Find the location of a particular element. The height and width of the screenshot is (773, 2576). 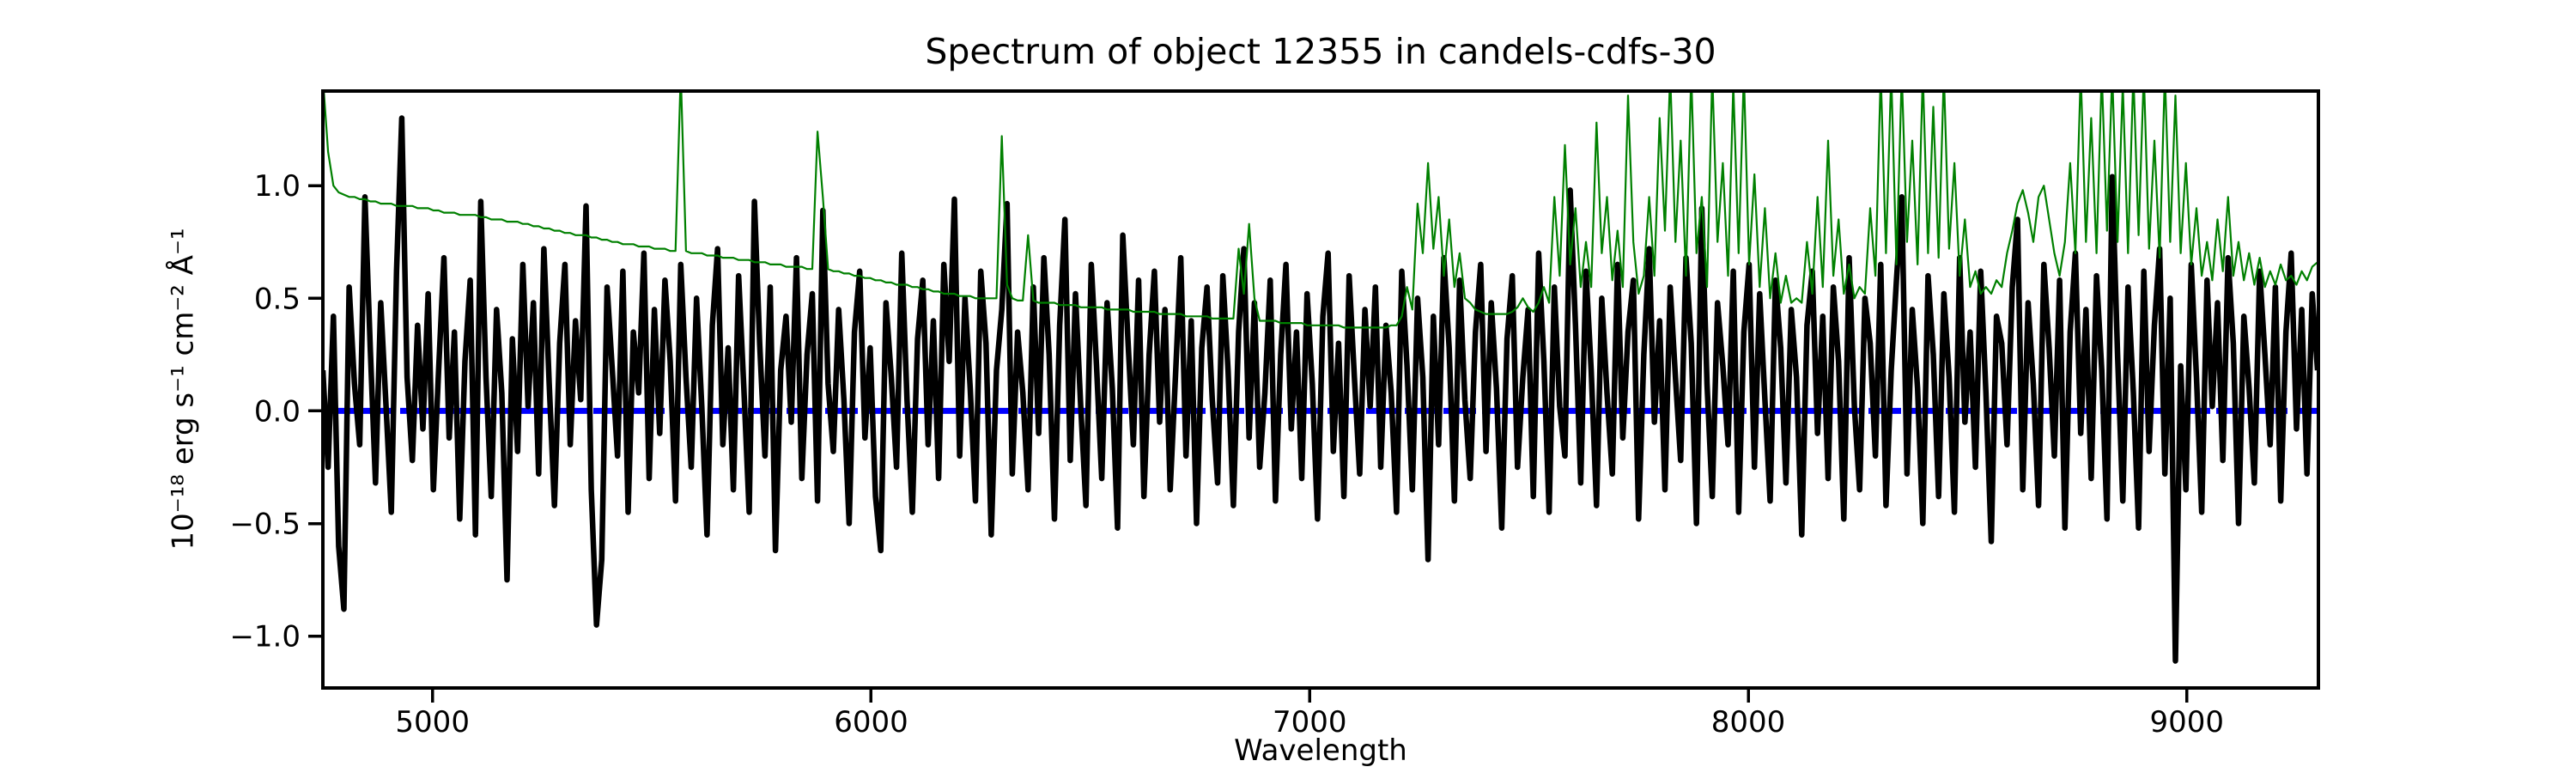

y-tick-label: 0.5 is located at coordinates (278, 299).